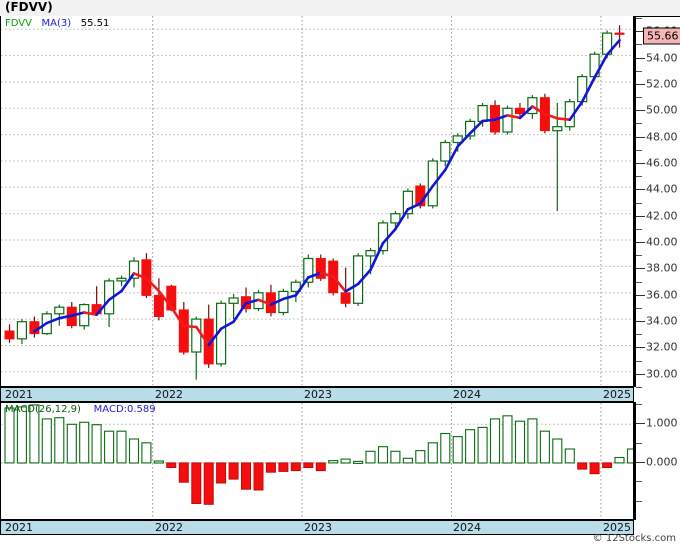 Image resolution: width=680 pixels, height=546 pixels. Describe the element at coordinates (662, 268) in the screenshot. I see `y-axis-label: 38.00` at that location.